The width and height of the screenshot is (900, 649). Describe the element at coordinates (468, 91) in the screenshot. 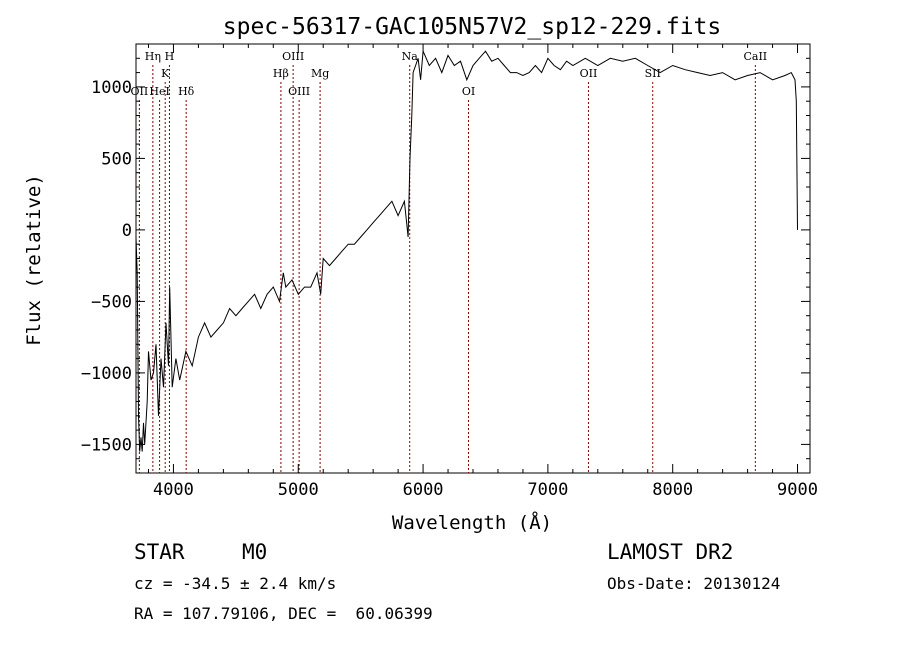

I see `spectral-line-label: OI` at that location.